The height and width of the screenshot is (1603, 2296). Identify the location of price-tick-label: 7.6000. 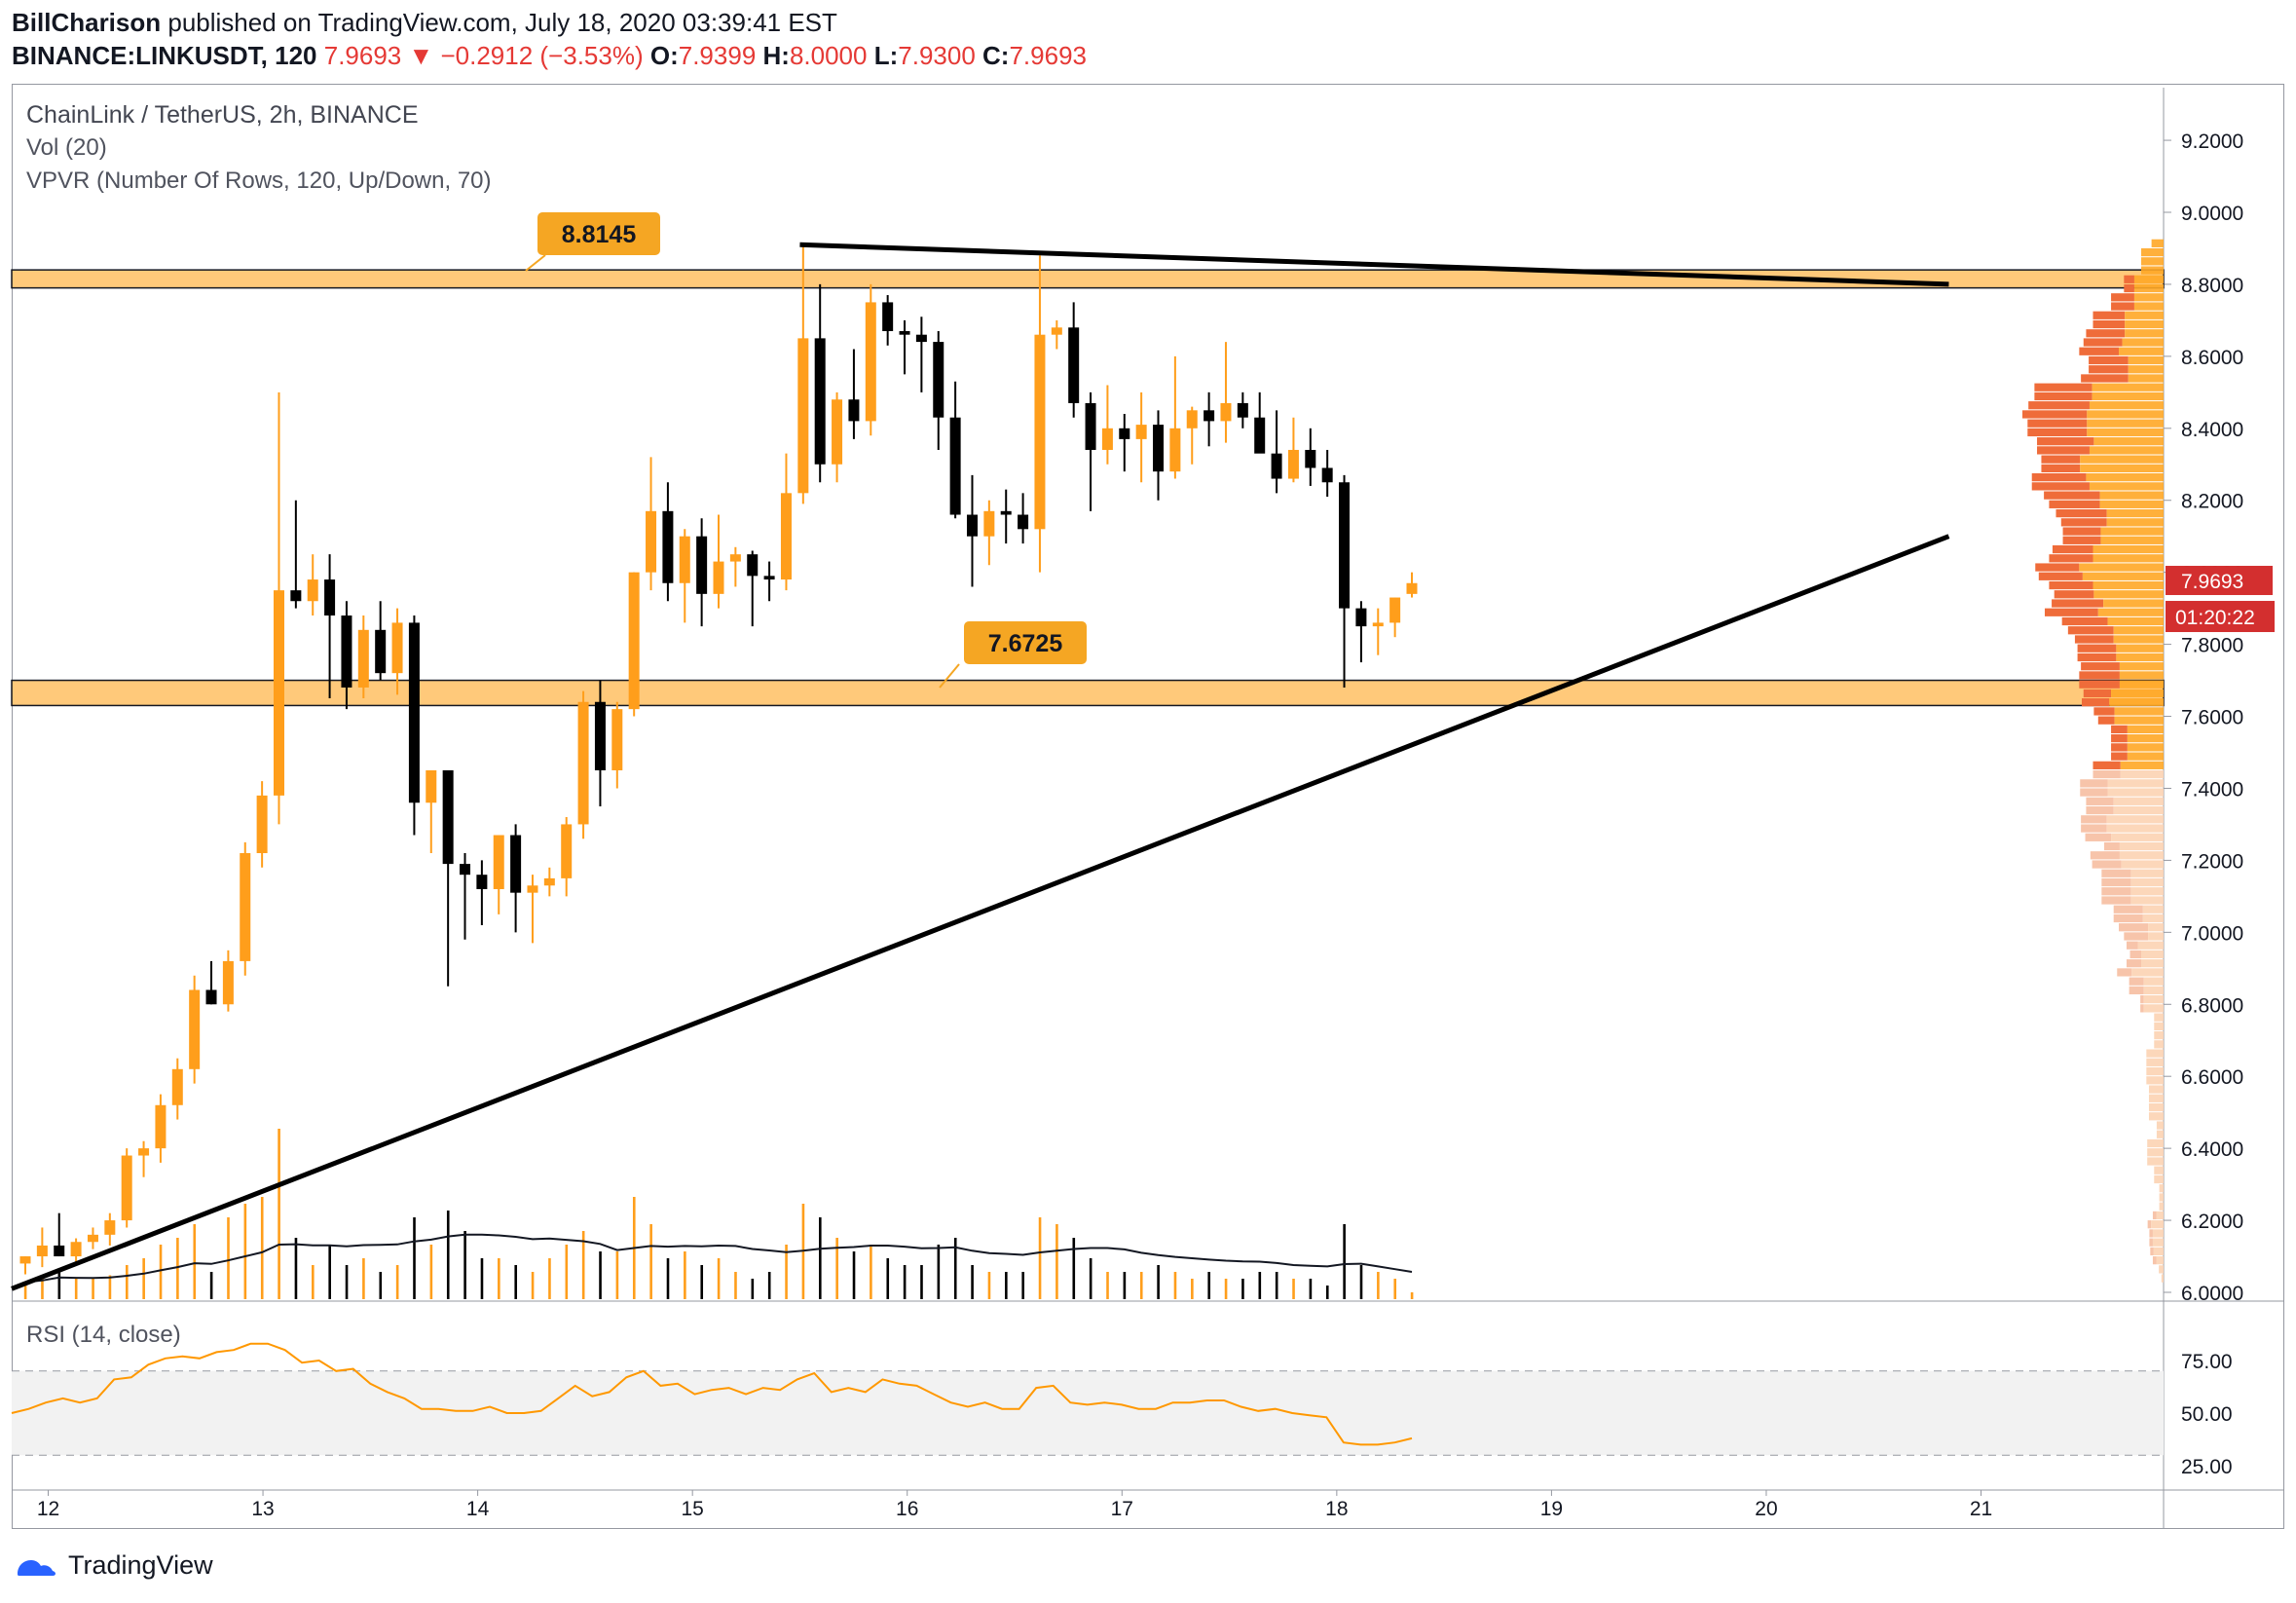
(2212, 718).